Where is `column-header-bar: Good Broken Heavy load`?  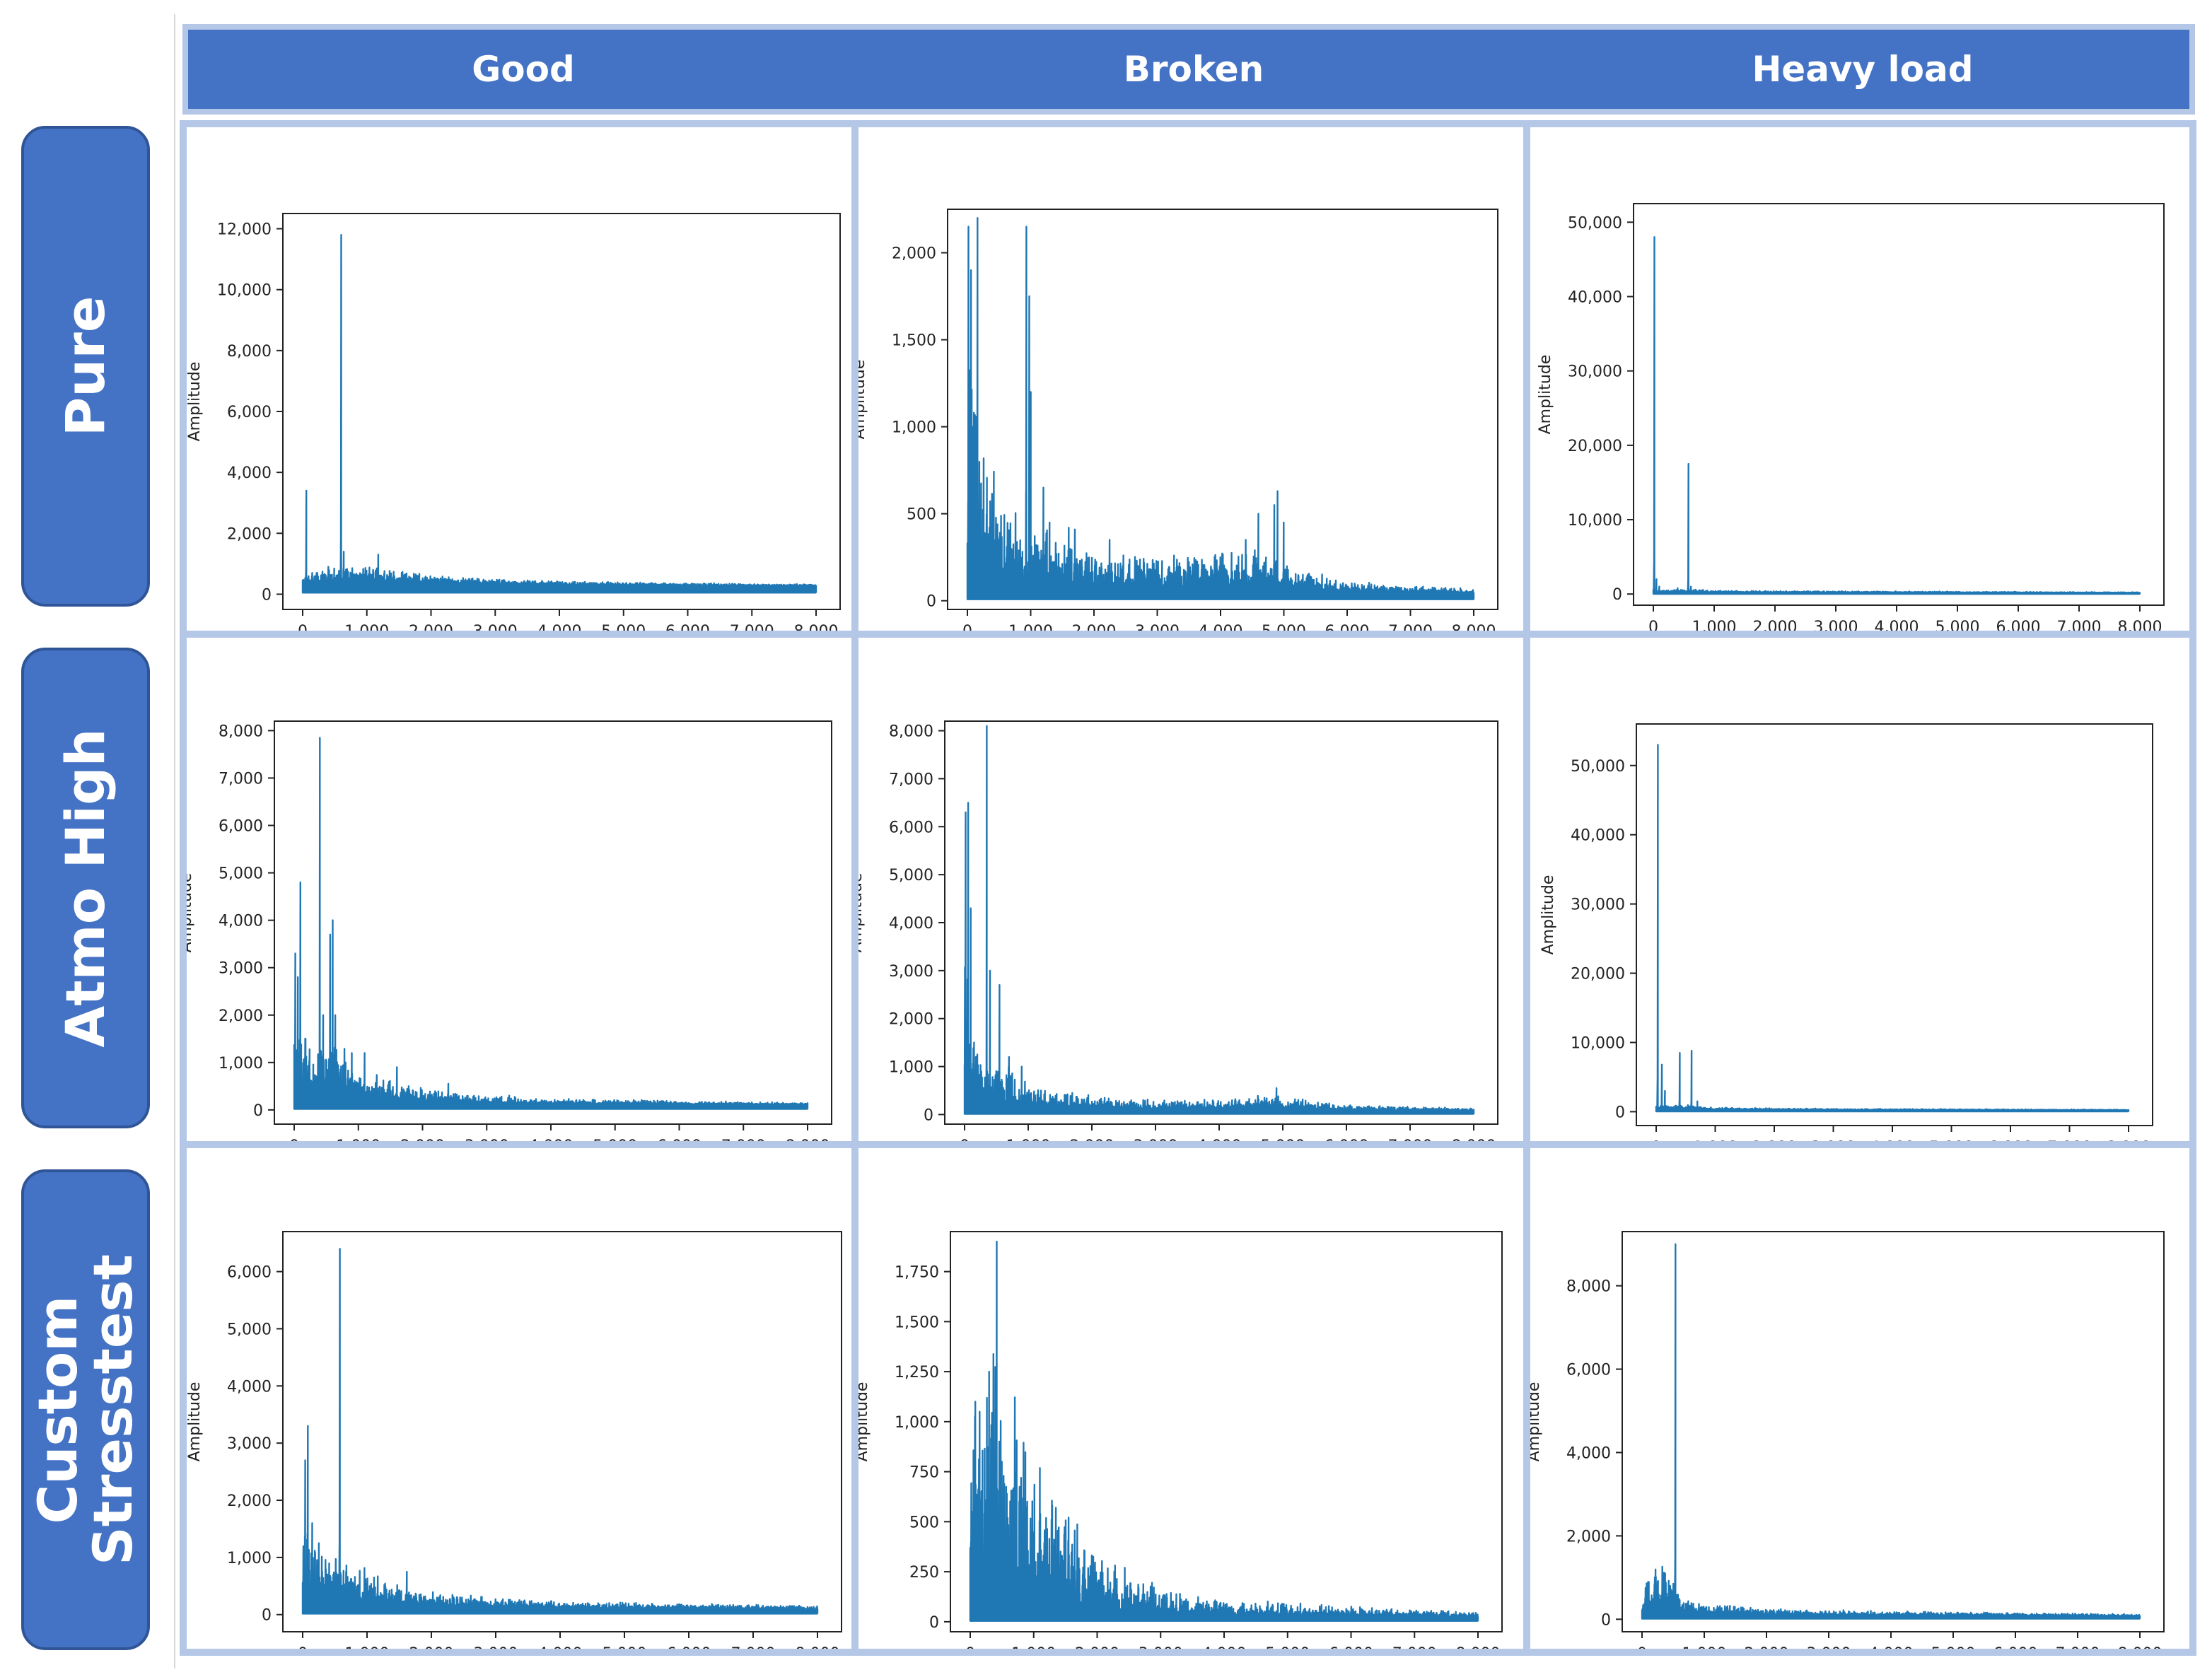 column-header-bar: Good Broken Heavy load is located at coordinates (1188, 69).